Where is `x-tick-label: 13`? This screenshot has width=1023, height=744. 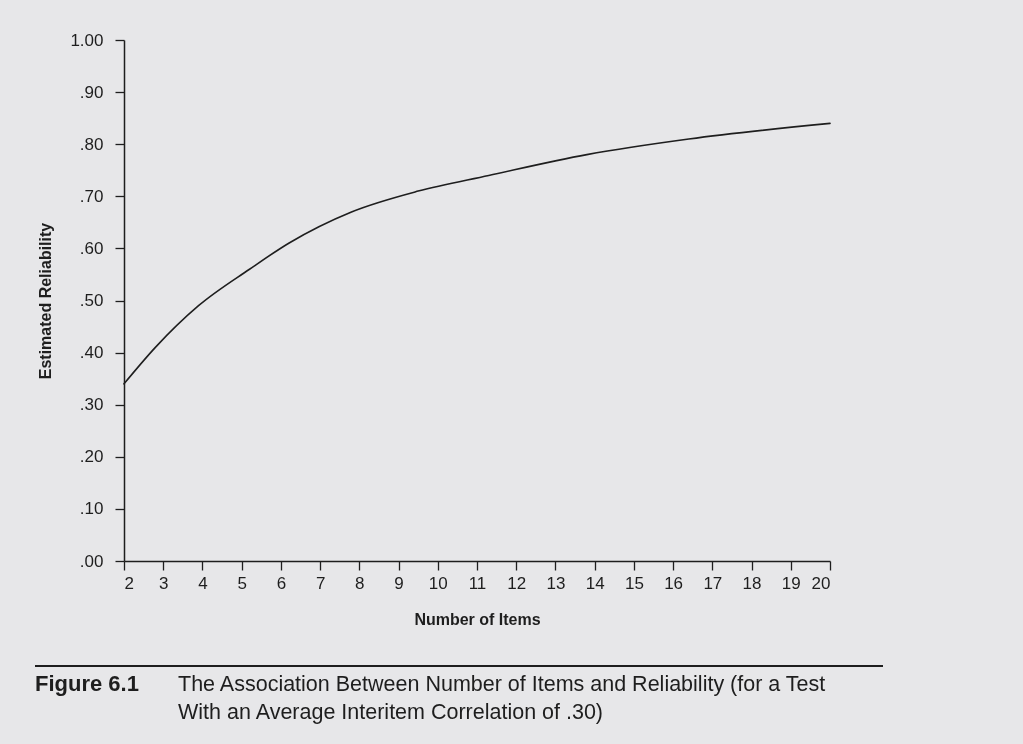
x-tick-label: 13 is located at coordinates (556, 583).